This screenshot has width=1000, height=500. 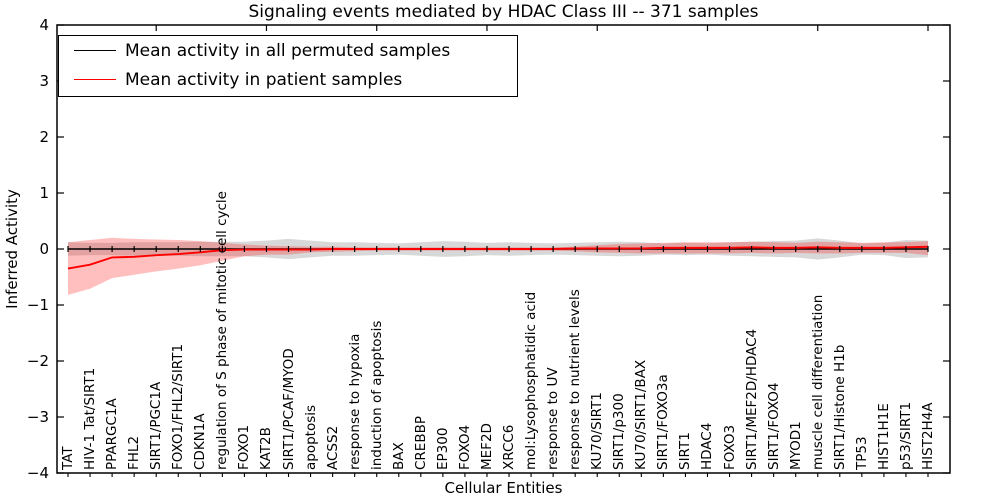 What do you see at coordinates (553, 418) in the screenshot?
I see `x-tick-label: response to UV` at bounding box center [553, 418].